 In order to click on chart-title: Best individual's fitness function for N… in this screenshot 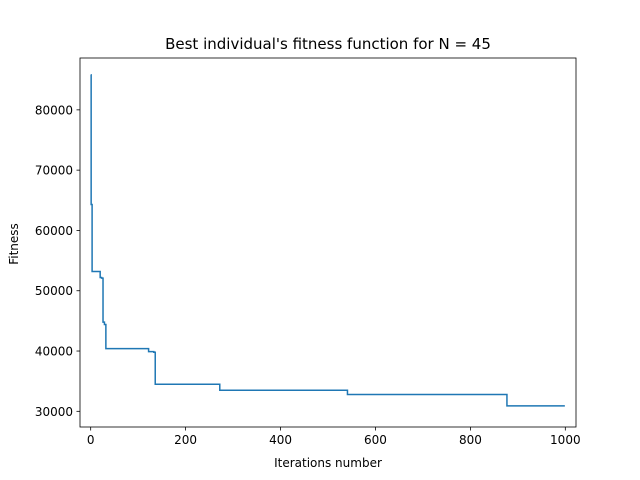, I will do `click(328, 44)`.